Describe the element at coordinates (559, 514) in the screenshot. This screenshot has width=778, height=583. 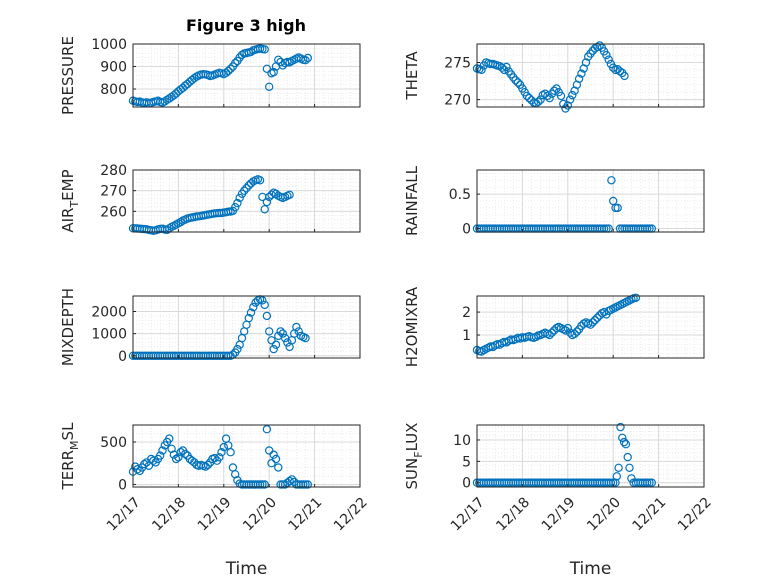
I see `x-tick-label: 12/19` at that location.